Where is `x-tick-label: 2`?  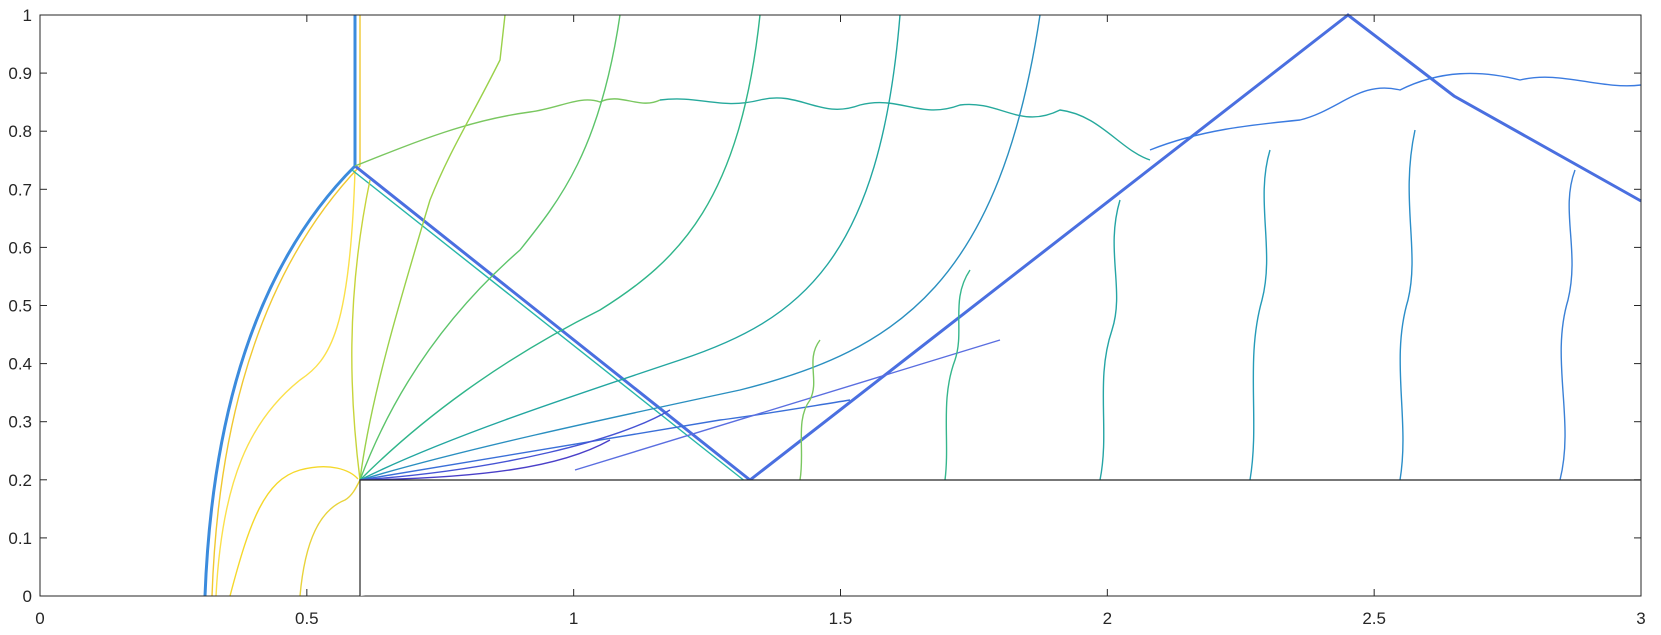
x-tick-label: 2 is located at coordinates (1107, 618).